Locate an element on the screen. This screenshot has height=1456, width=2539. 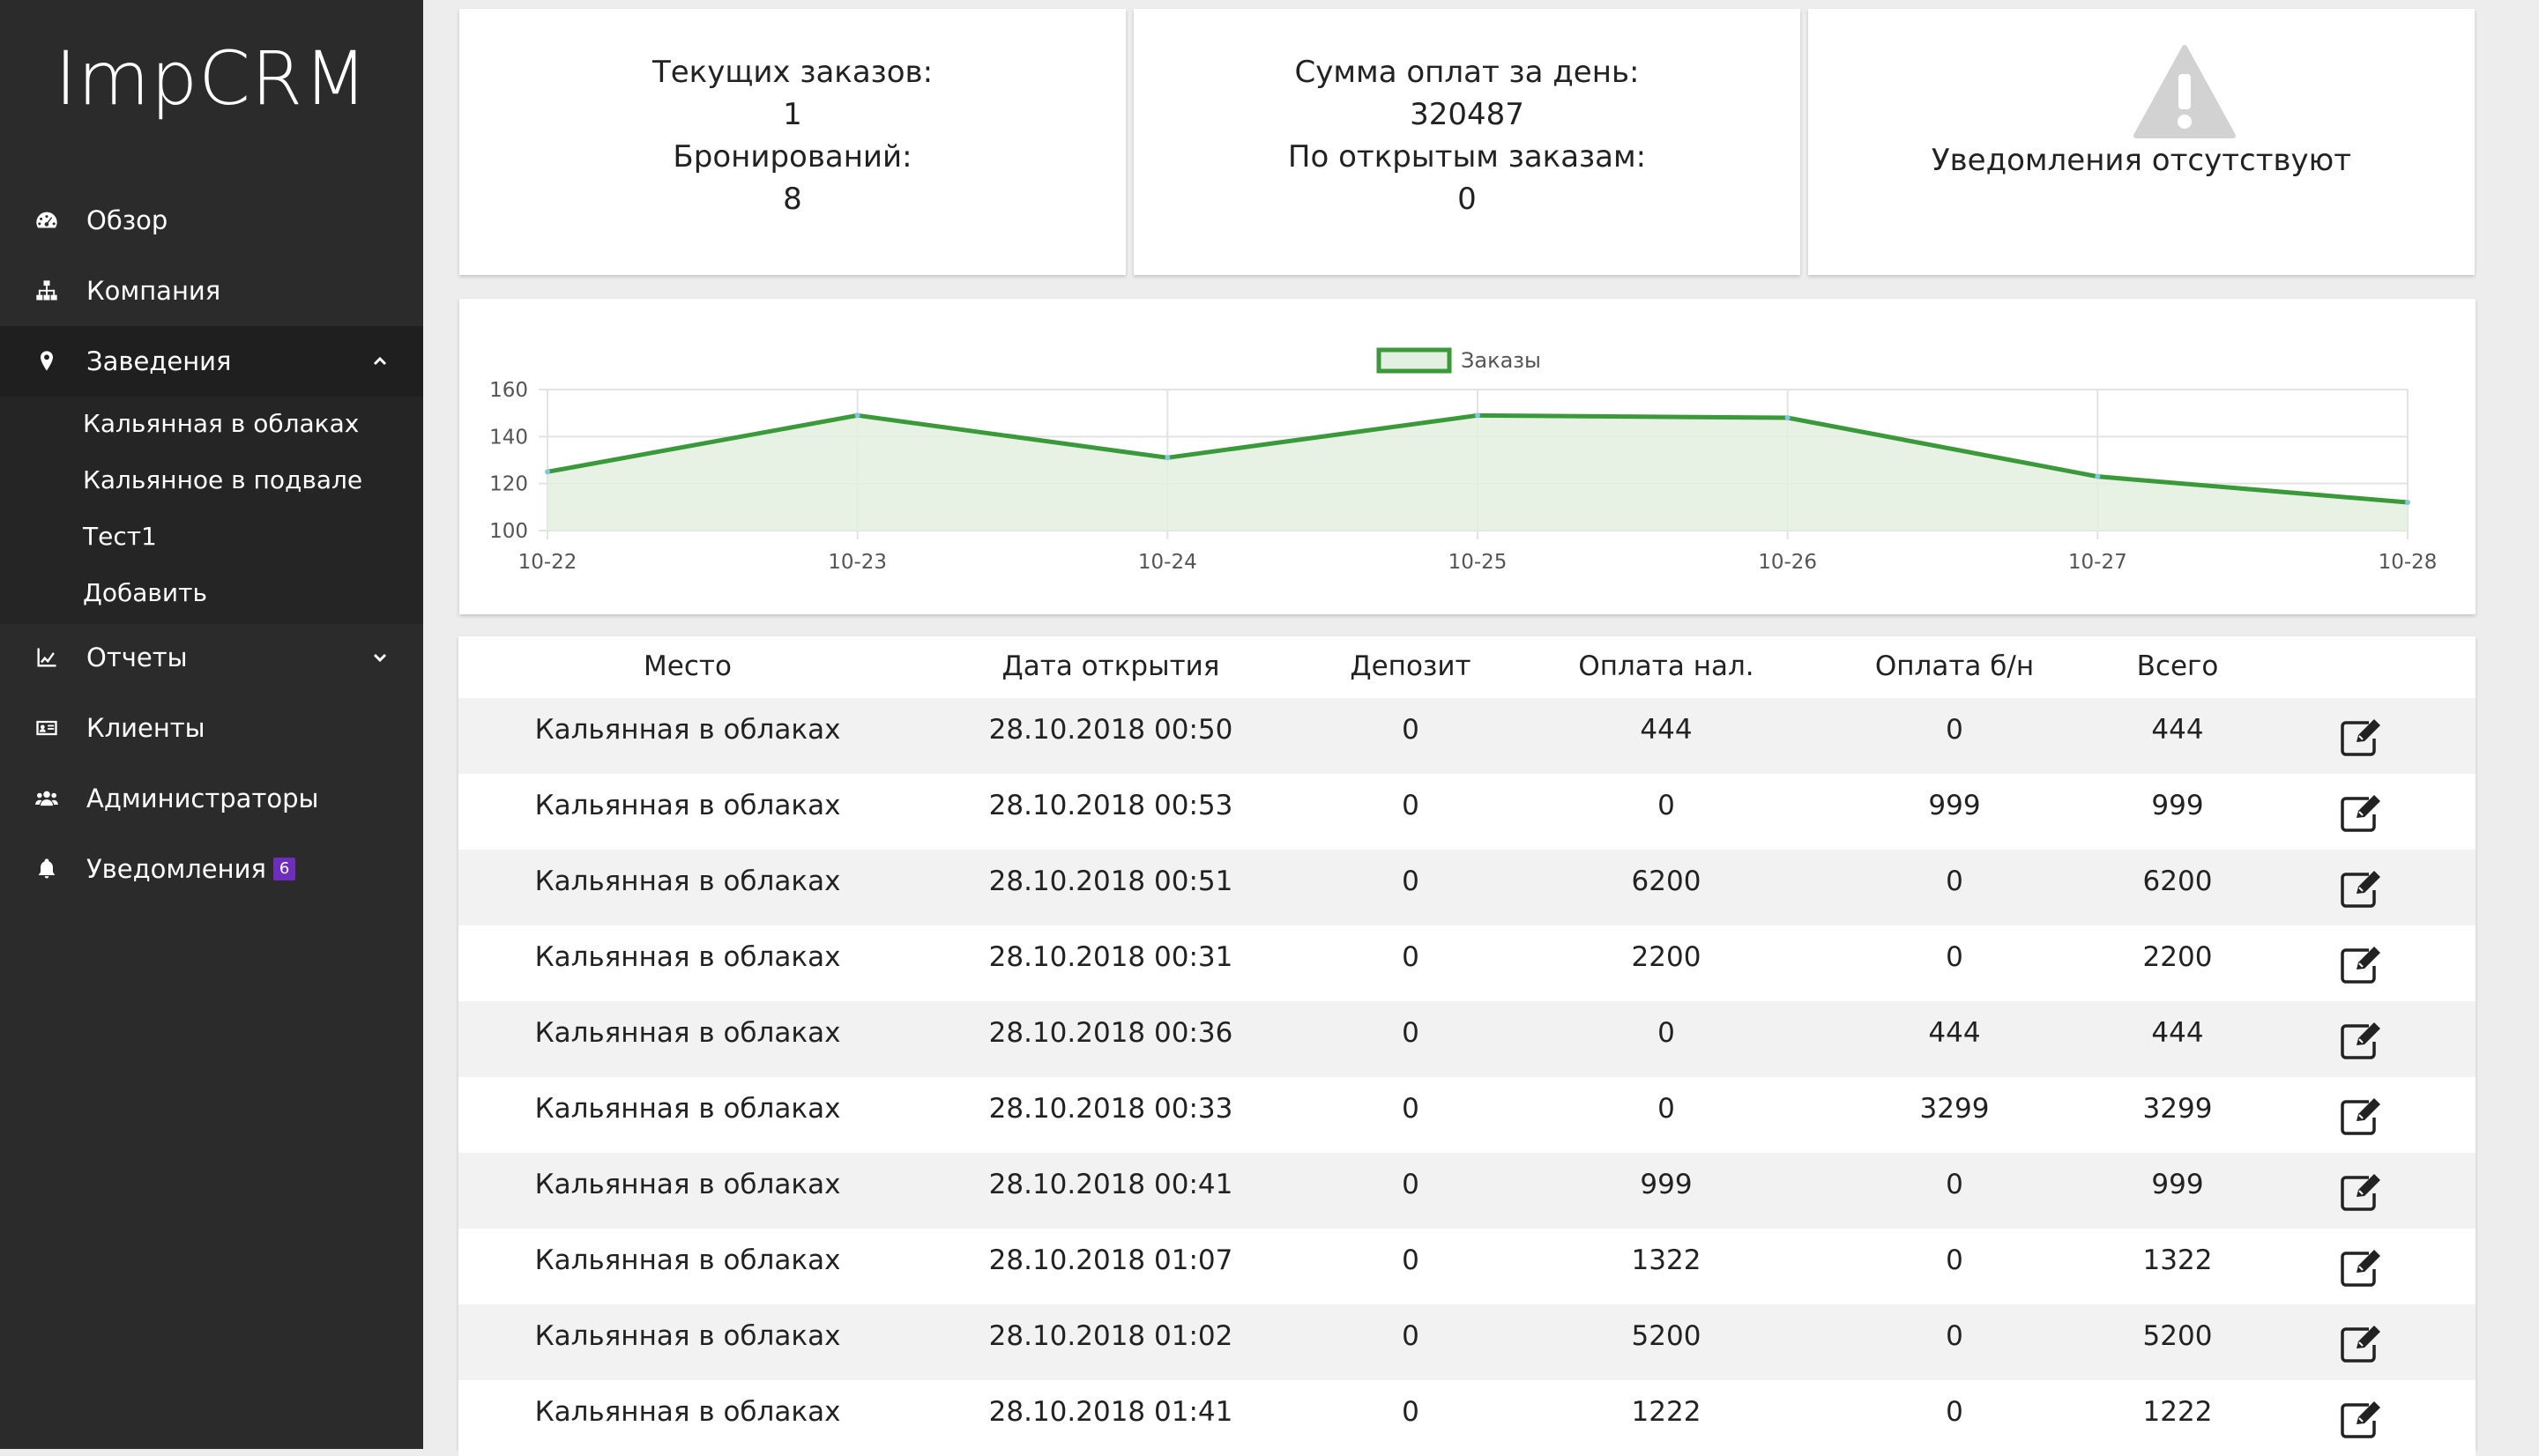
sitemap-icon is located at coordinates (47, 291).